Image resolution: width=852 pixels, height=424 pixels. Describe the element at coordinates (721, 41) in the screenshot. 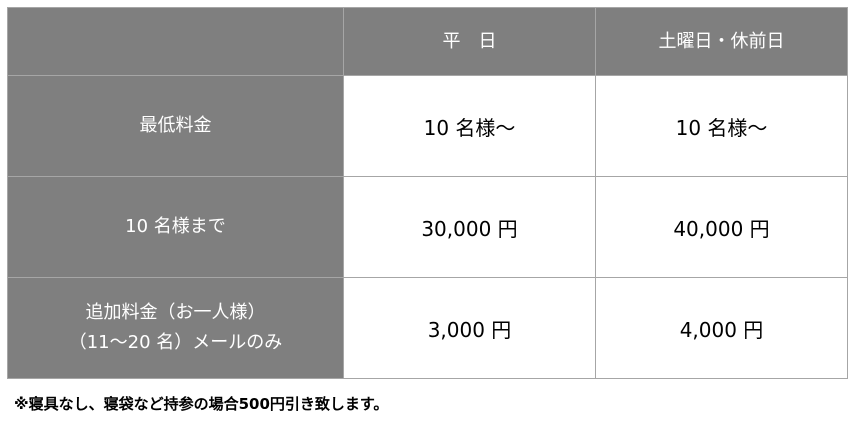

I see `weekend-header: 土曜日・休前日` at that location.